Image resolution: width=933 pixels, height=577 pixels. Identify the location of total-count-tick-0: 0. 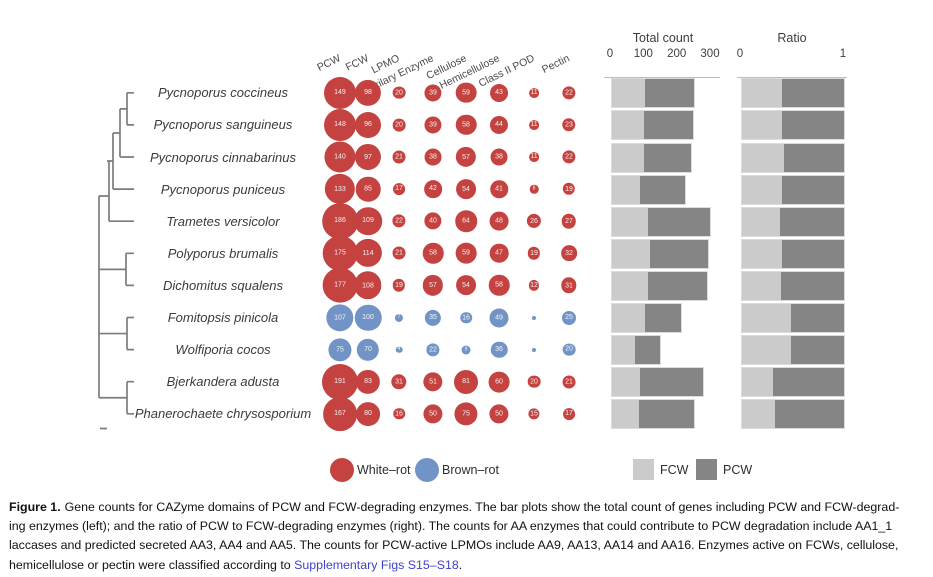
(610, 54).